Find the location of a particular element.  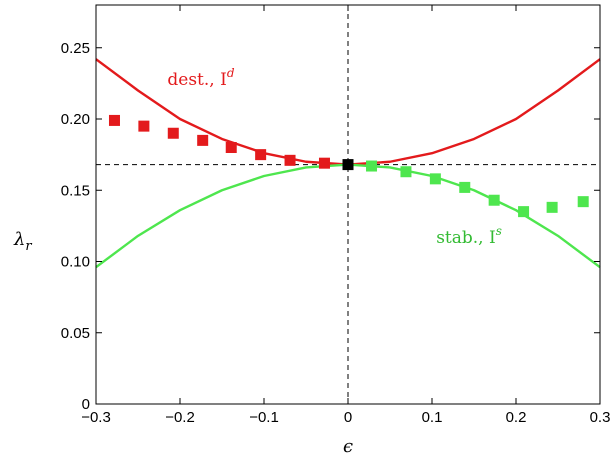

y-tick-label-3: 0.15 is located at coordinates (75, 190).